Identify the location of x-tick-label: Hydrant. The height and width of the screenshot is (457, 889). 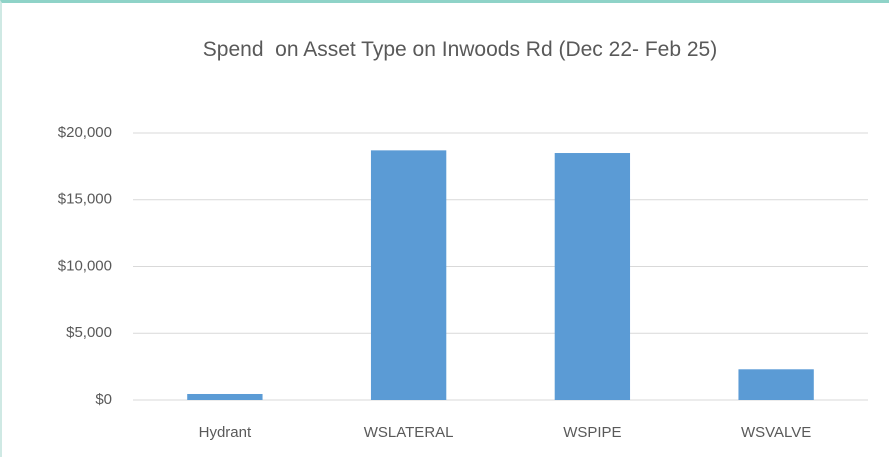
(225, 432).